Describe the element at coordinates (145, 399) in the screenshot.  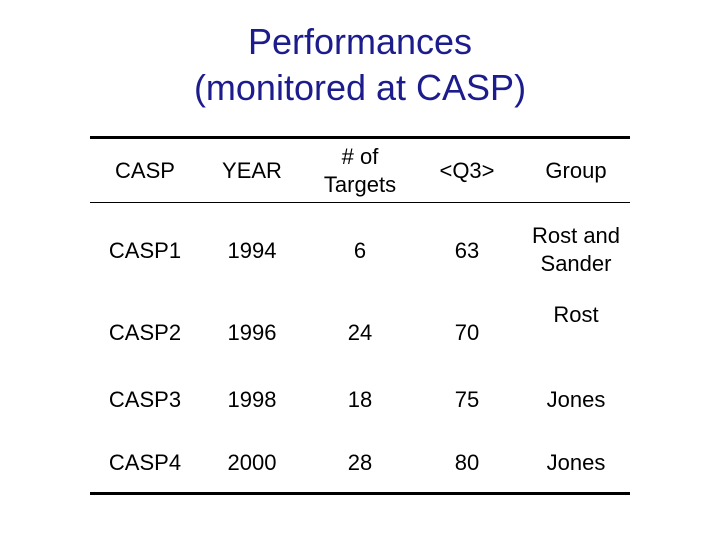
I see `table-cell: CASP3` at that location.